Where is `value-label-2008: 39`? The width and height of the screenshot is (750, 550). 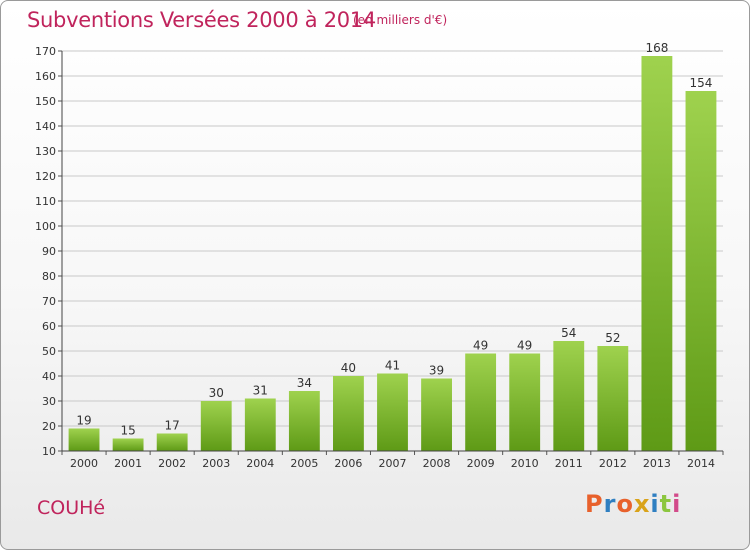 value-label-2008: 39 is located at coordinates (436, 371).